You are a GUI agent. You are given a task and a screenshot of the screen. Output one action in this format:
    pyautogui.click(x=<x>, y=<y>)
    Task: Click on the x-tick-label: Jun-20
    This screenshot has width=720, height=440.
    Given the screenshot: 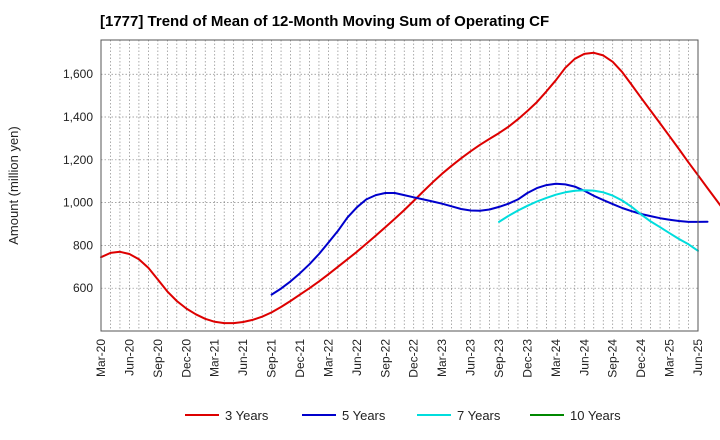 What is the action you would take?
    pyautogui.click(x=129, y=357)
    